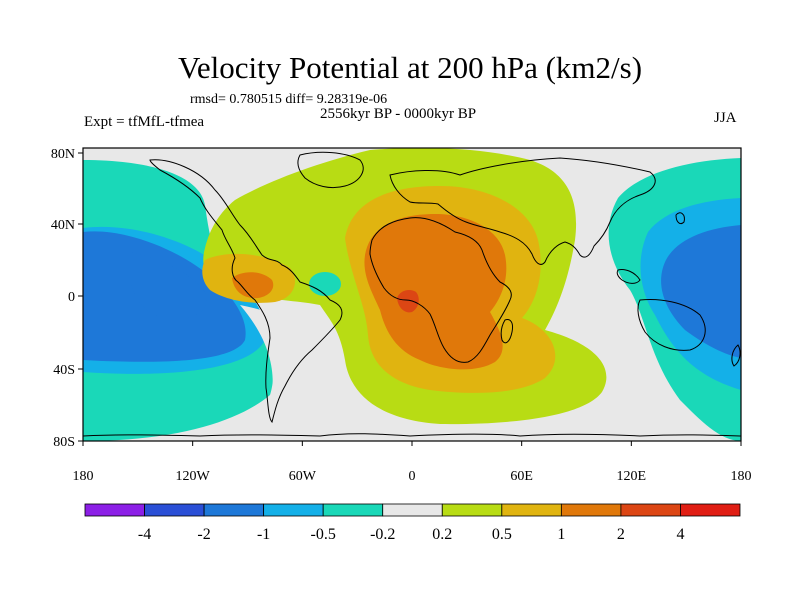 Image resolution: width=800 pixels, height=600 pixels. What do you see at coordinates (303, 476) in the screenshot?
I see `lon-tick-label: 60W` at bounding box center [303, 476].